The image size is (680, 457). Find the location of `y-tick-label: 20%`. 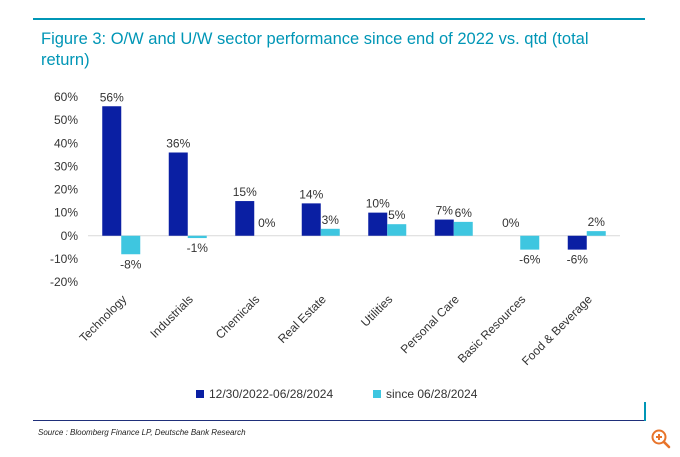

y-tick-label: 20% is located at coordinates (66, 190).